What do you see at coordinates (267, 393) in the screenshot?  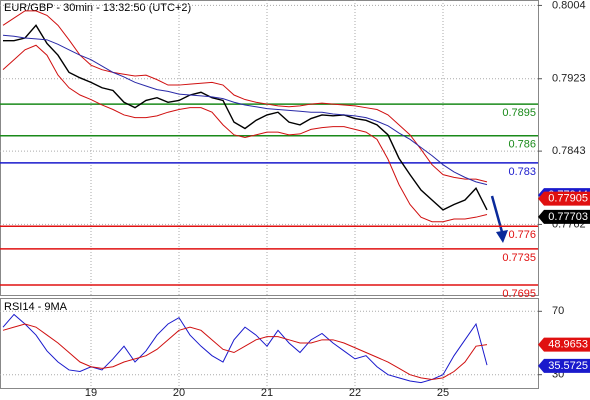 I see `x-tick-label: 21` at bounding box center [267, 393].